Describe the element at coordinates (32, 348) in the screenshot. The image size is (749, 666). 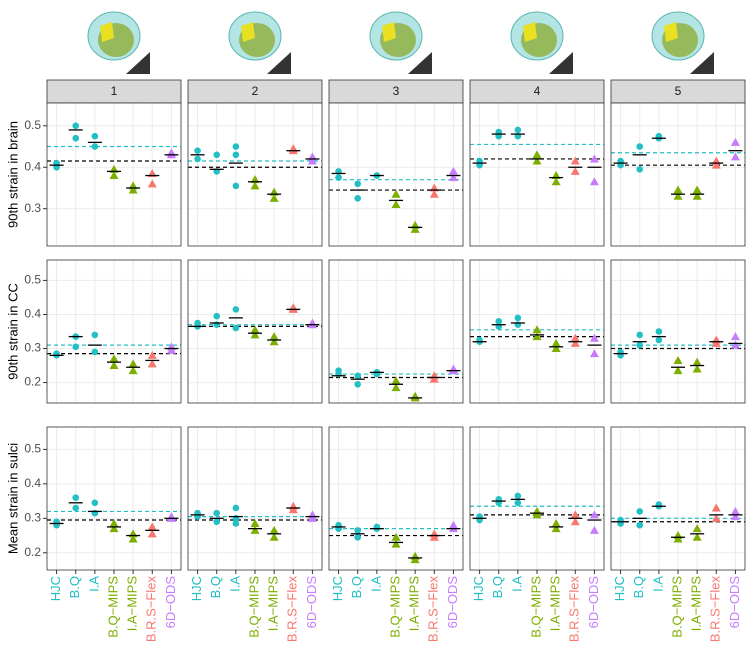
I see `y-tick-label: 0.3` at that location.